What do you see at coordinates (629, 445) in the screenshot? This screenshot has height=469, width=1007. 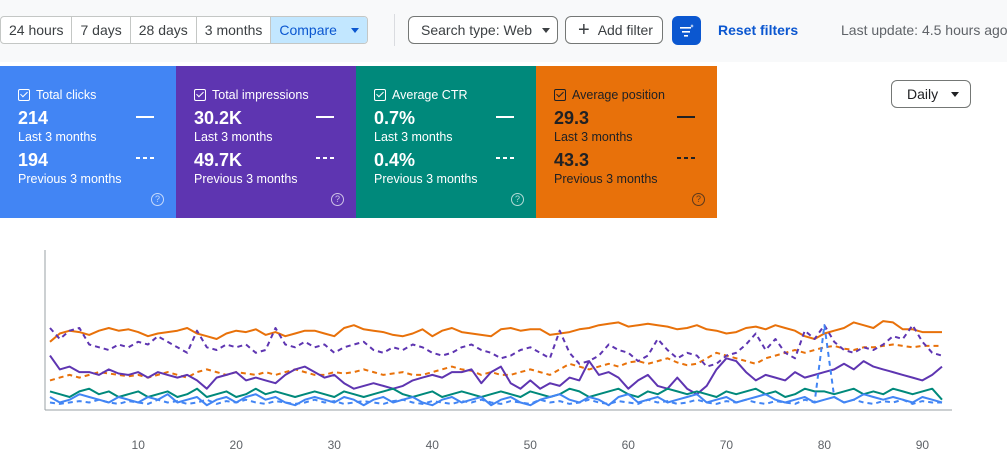 I see `x-tick-label: 60` at bounding box center [629, 445].